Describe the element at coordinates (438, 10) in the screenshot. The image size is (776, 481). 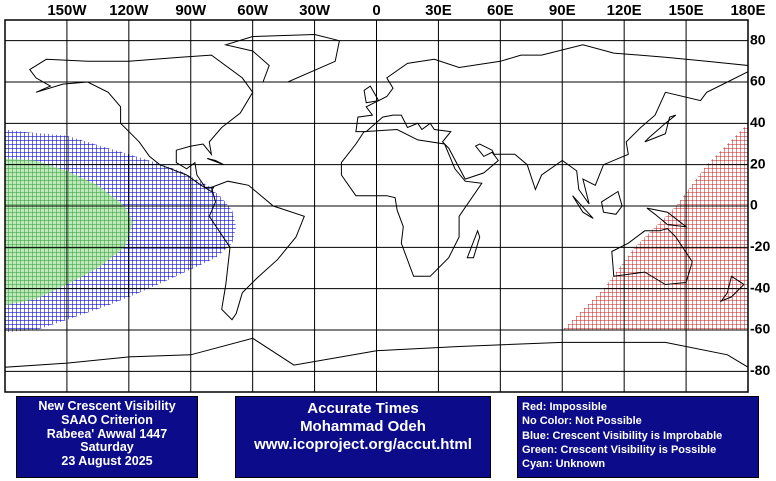
I see `lon-label: 30E` at that location.